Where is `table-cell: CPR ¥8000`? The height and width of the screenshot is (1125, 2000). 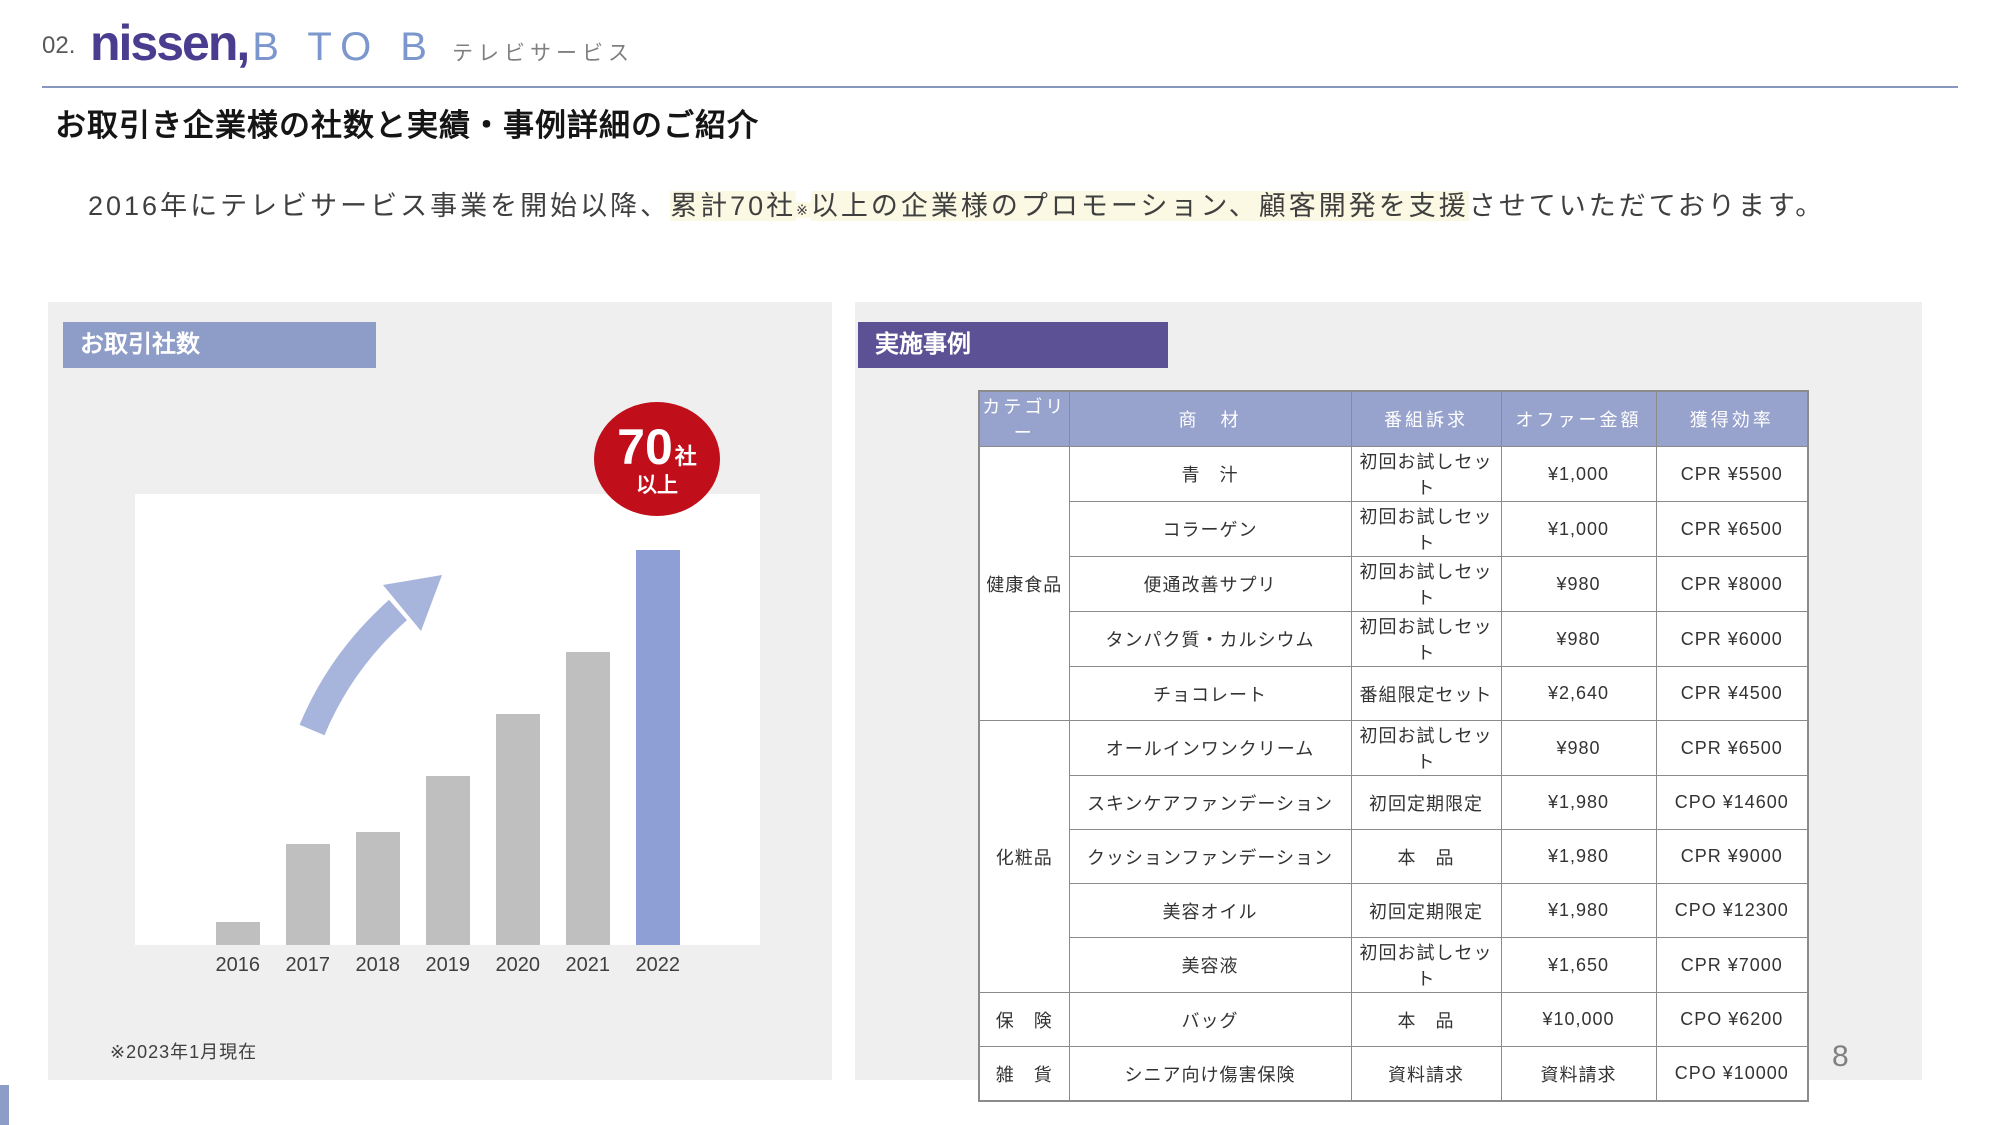
table-cell: CPR ¥8000 is located at coordinates (1732, 584).